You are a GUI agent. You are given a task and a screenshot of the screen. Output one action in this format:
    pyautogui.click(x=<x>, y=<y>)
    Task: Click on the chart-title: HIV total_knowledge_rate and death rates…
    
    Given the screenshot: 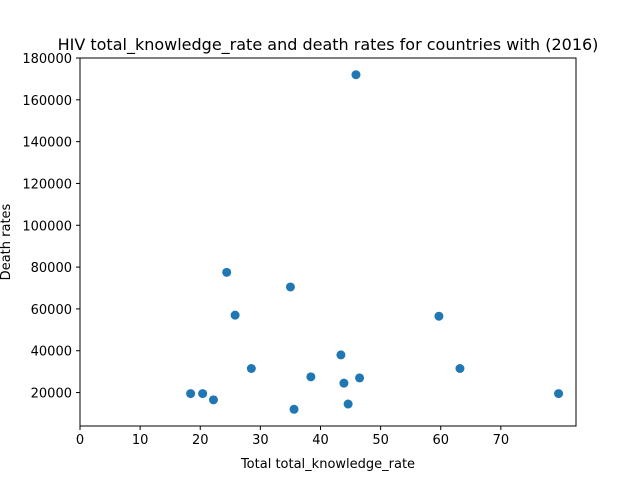 What is the action you would take?
    pyautogui.click(x=328, y=45)
    